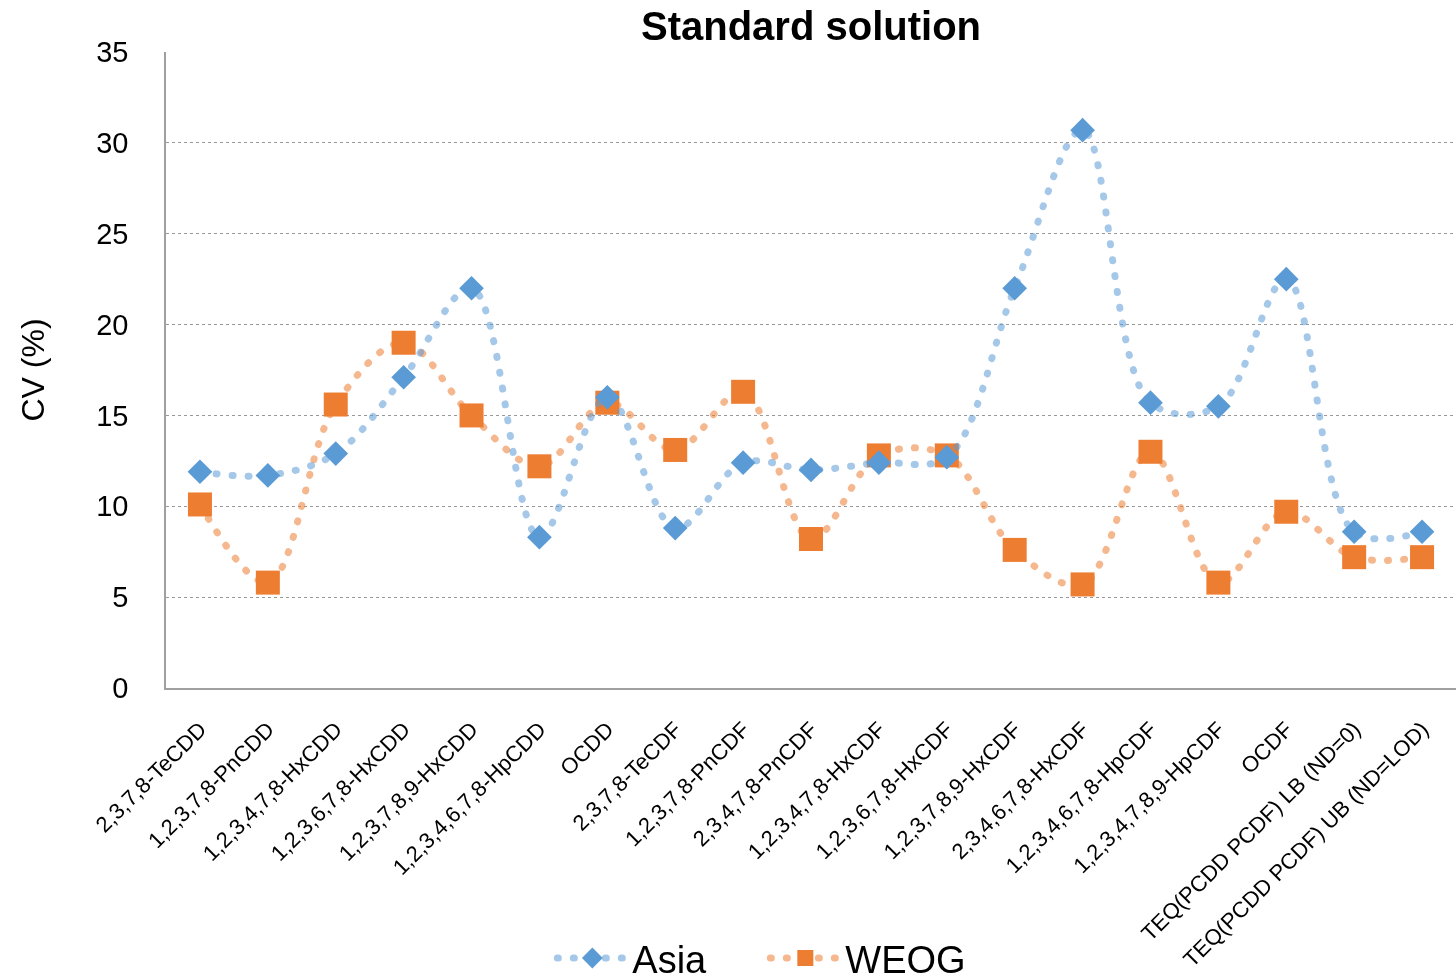 This screenshot has width=1456, height=978. I want to click on y-tick-label: 20, so click(112, 324).